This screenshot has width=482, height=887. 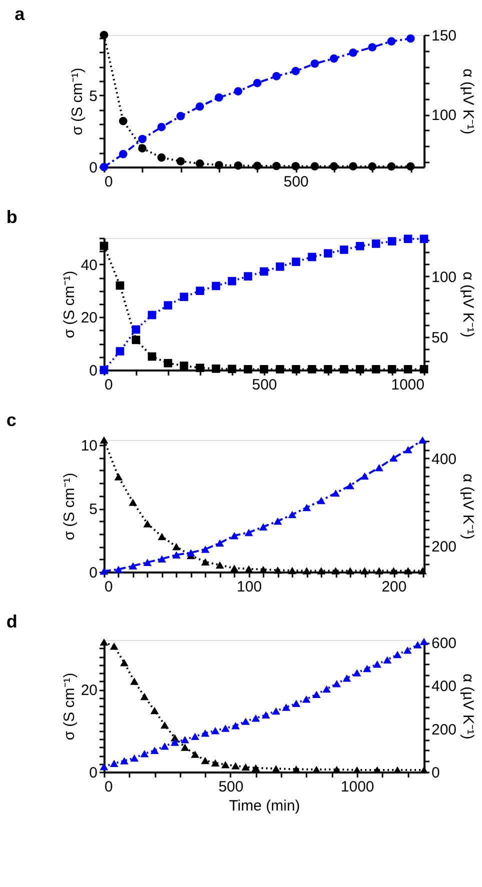 What do you see at coordinates (20, 14) in the screenshot?
I see `chart-title: a` at bounding box center [20, 14].